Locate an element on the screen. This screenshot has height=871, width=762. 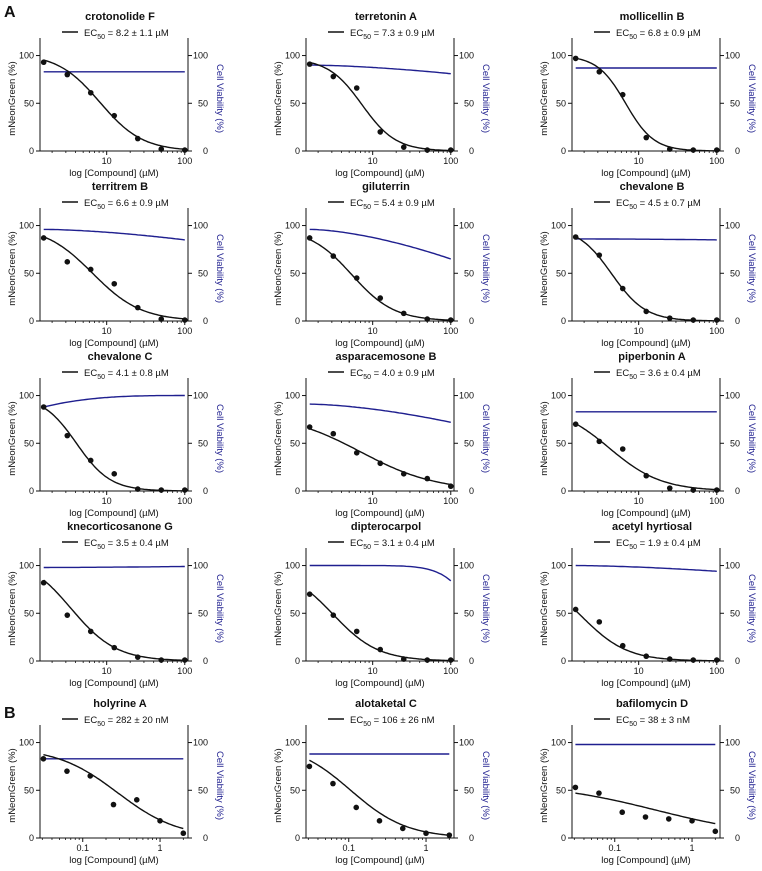
legend-ec50-label: EC50 = 1.9 ± 0.4 µM is located at coordinates (658, 544).